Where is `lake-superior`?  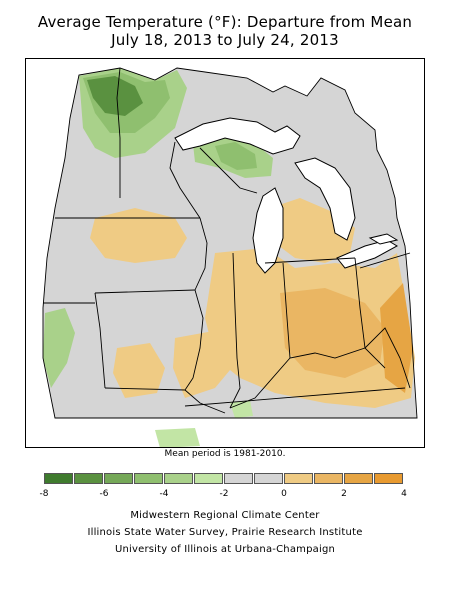
lake-superior is located at coordinates (237, 136).